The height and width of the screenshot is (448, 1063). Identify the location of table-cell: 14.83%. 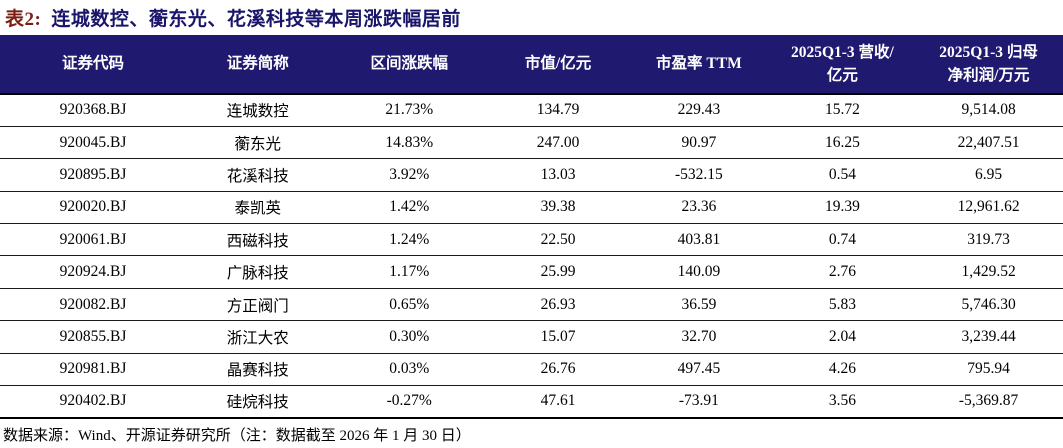
(409, 142).